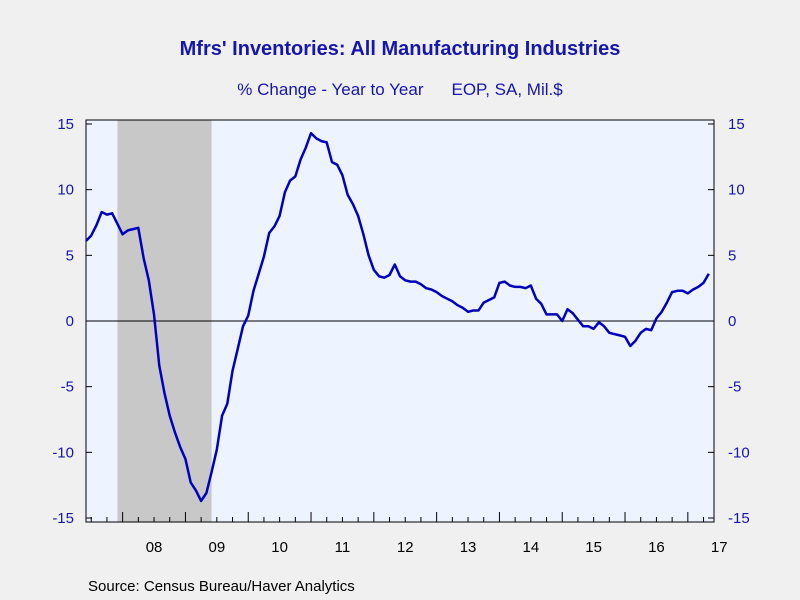 The width and height of the screenshot is (800, 600). I want to click on x-tick-label: 08, so click(154, 547).